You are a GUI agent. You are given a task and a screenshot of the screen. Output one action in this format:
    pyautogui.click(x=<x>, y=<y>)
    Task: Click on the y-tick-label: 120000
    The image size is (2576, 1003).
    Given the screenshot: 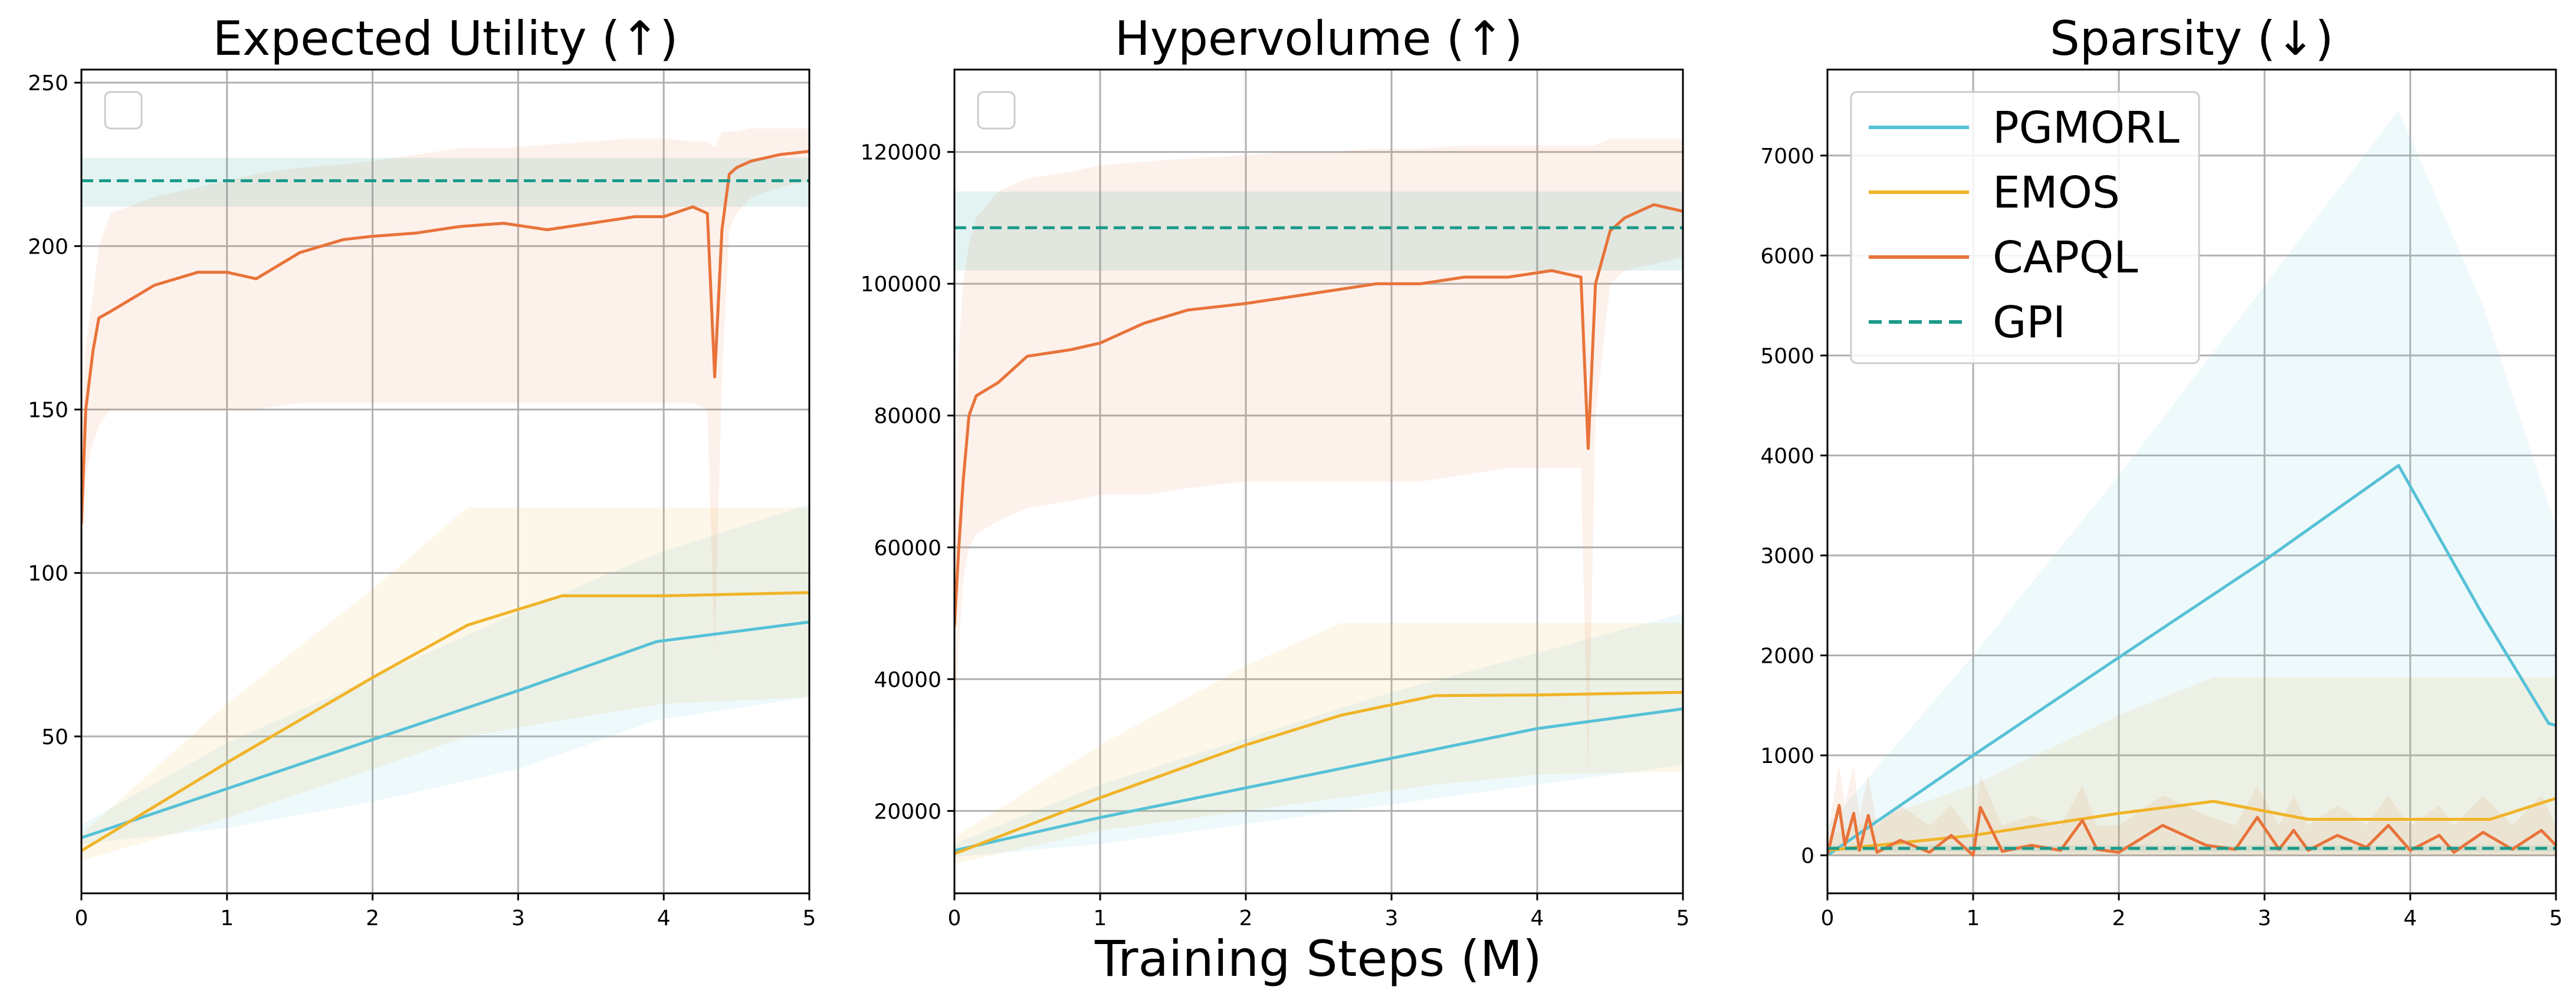 What is the action you would take?
    pyautogui.click(x=901, y=153)
    